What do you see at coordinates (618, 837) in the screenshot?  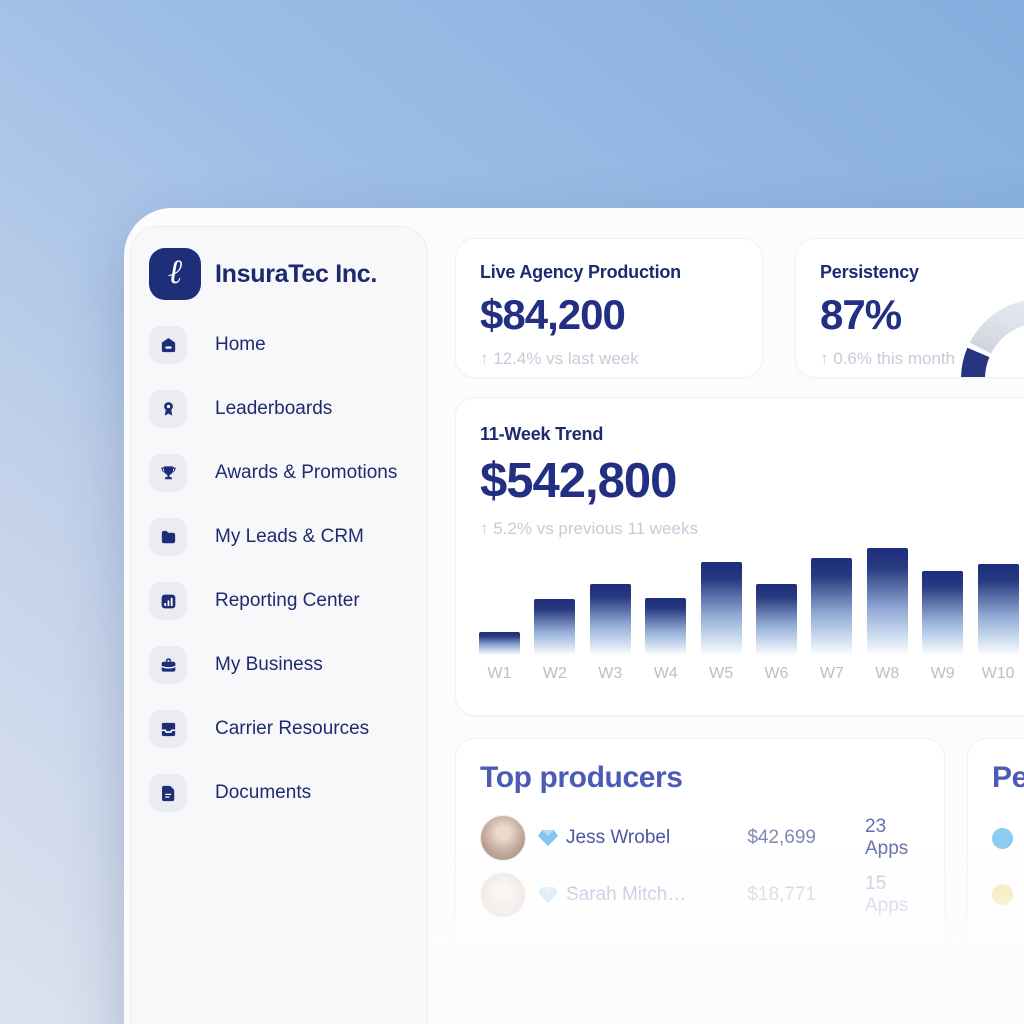 I see `producer-name: Jess Wrobel` at bounding box center [618, 837].